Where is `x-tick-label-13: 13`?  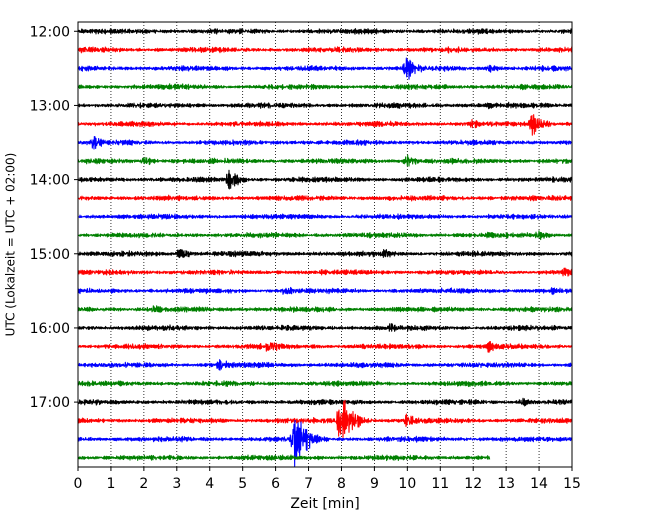 x-tick-label-13: 13 is located at coordinates (506, 484).